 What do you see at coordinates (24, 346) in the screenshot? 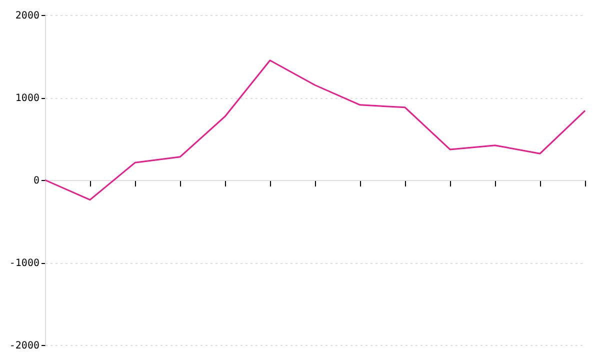
I see `y-tick-label: -2000` at bounding box center [24, 346].